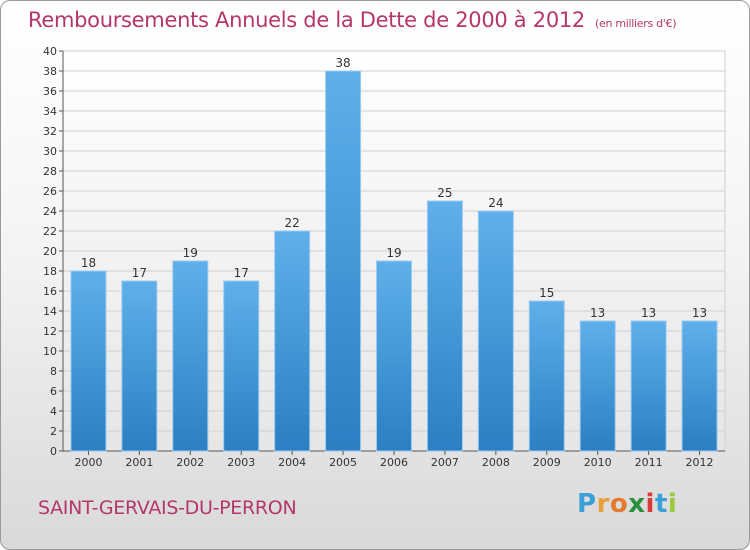  Describe the element at coordinates (50, 311) in the screenshot. I see `y-tick-label: 14` at that location.